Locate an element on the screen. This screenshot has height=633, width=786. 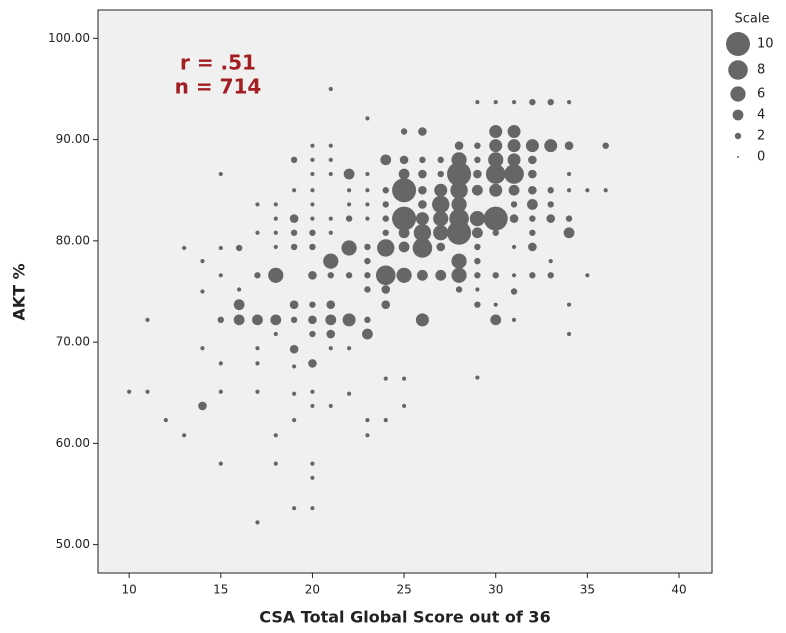
y-tick-label: 90.00 is located at coordinates (73, 139).